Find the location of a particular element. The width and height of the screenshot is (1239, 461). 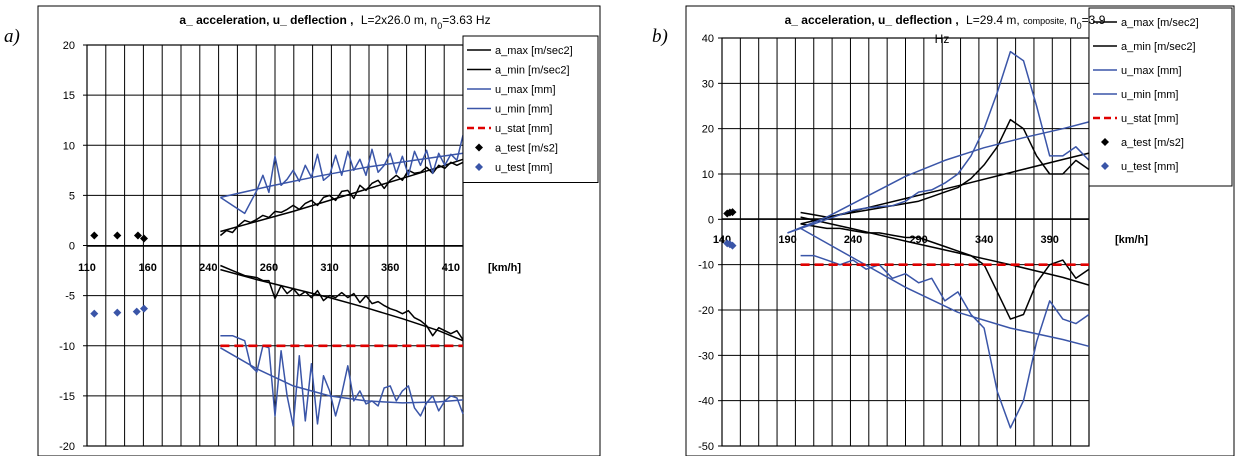

x-tick-label: 260 is located at coordinates (269, 268).